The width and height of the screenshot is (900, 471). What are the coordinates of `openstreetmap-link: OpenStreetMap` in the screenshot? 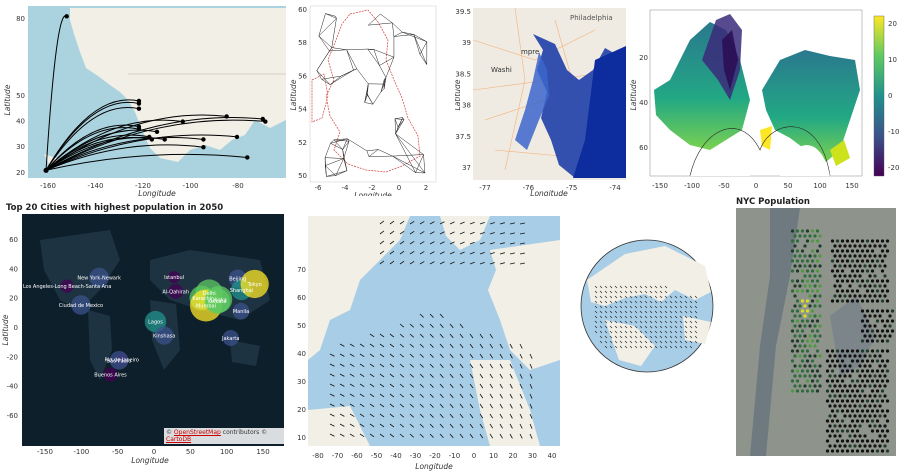 It's located at (197, 432).